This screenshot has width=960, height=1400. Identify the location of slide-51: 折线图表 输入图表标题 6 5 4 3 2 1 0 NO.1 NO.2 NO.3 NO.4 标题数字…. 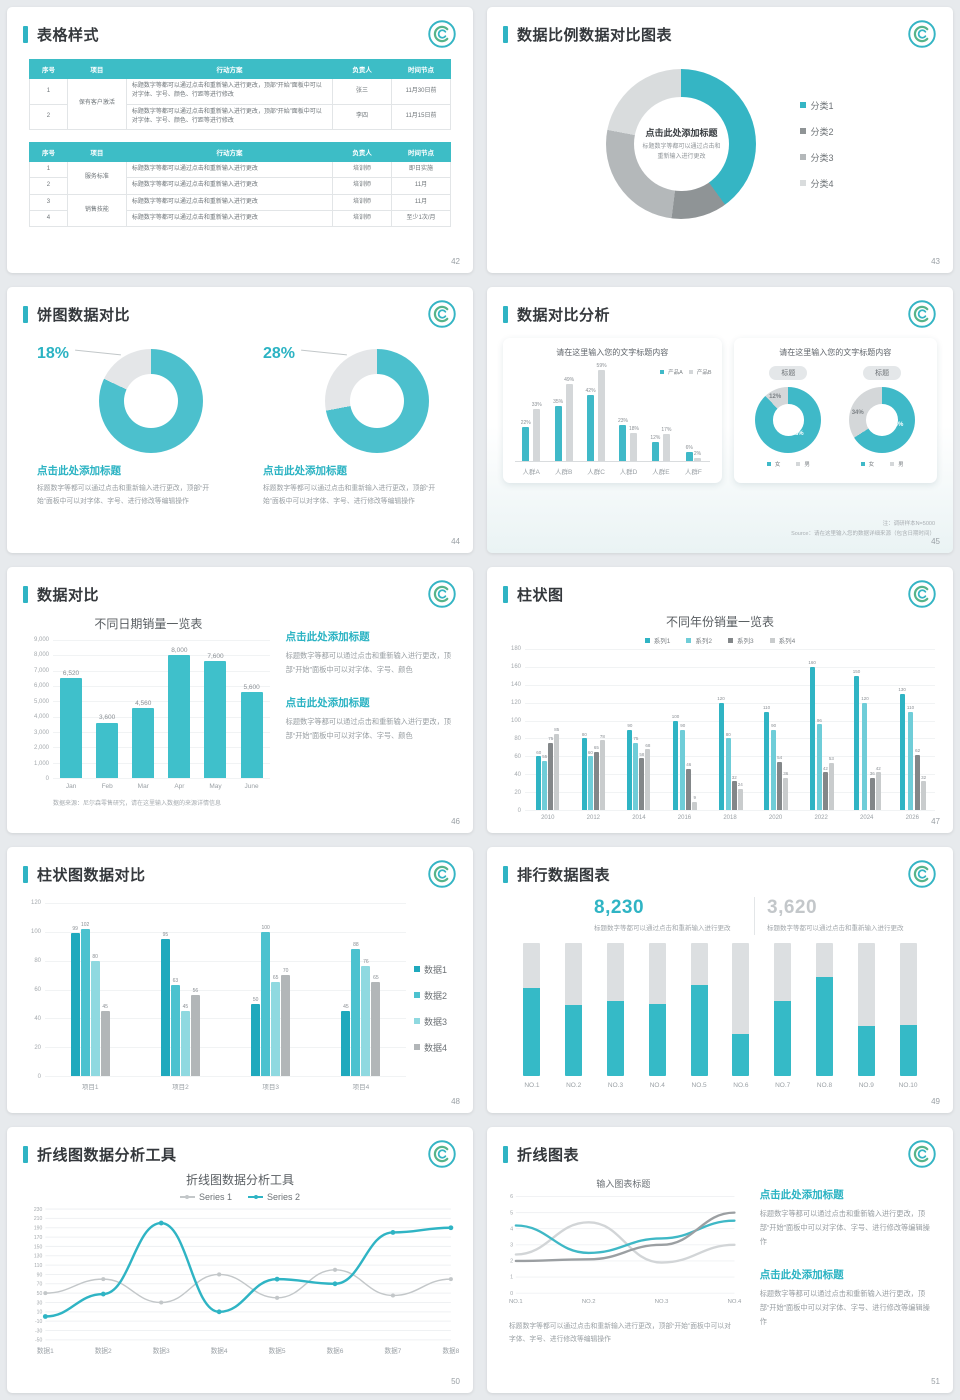
(720, 1260).